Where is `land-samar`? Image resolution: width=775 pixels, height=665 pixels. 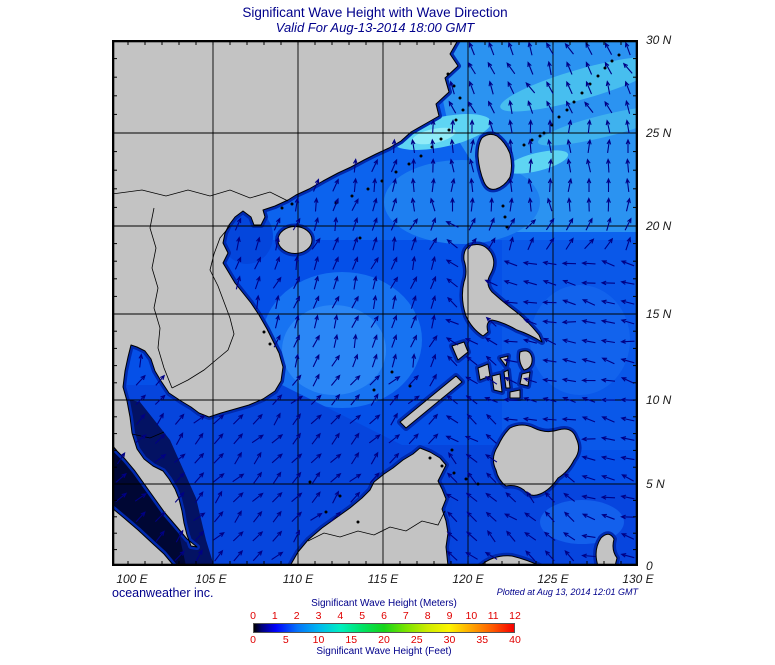 land-samar is located at coordinates (526, 360).